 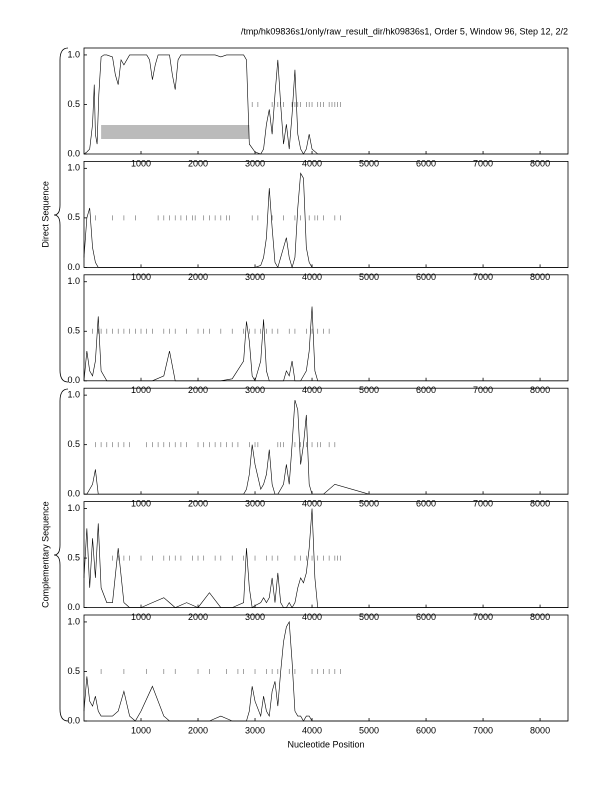 I want to click on complementary-bracket, so click(x=61, y=555).